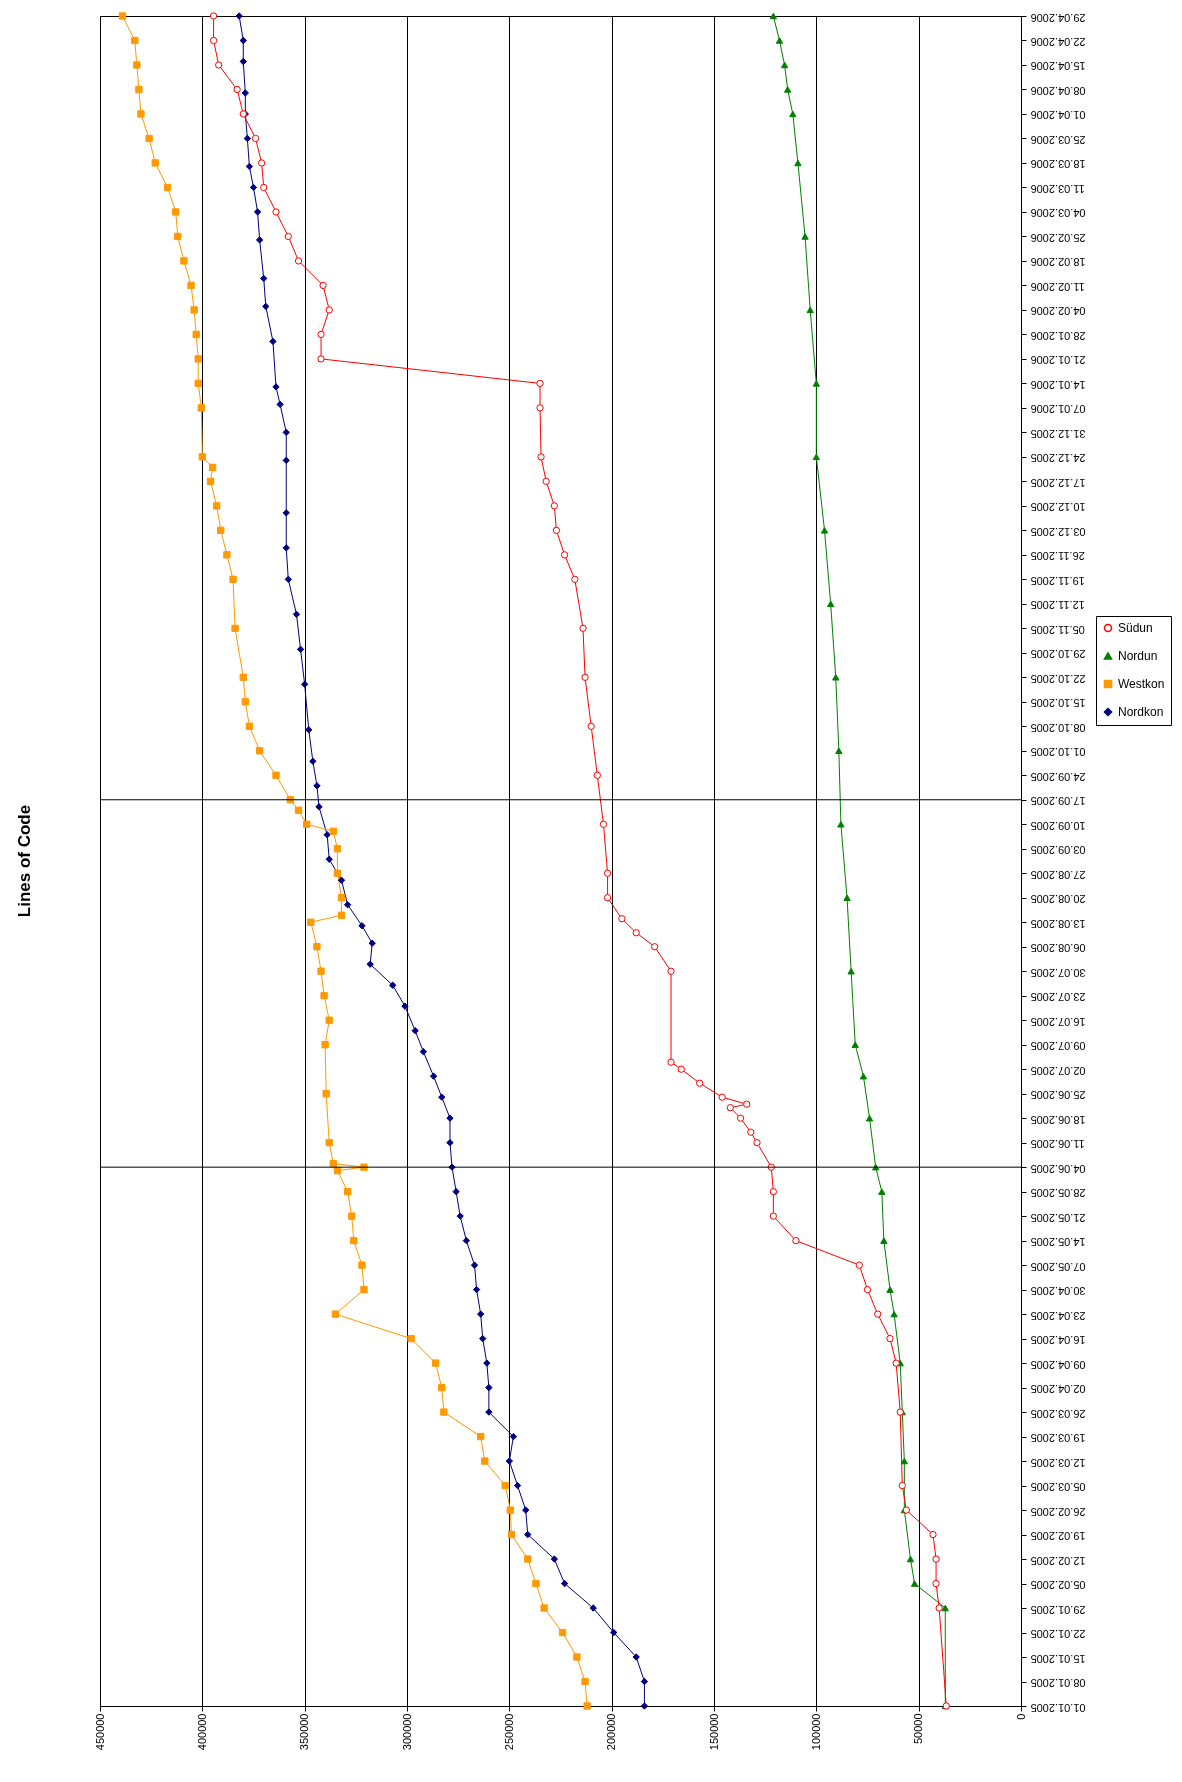 Image resolution: width=1182 pixels, height=1782 pixels. Describe the element at coordinates (1058, 1585) in the screenshot. I see `y-tick-label: 05.02.2005` at that location.